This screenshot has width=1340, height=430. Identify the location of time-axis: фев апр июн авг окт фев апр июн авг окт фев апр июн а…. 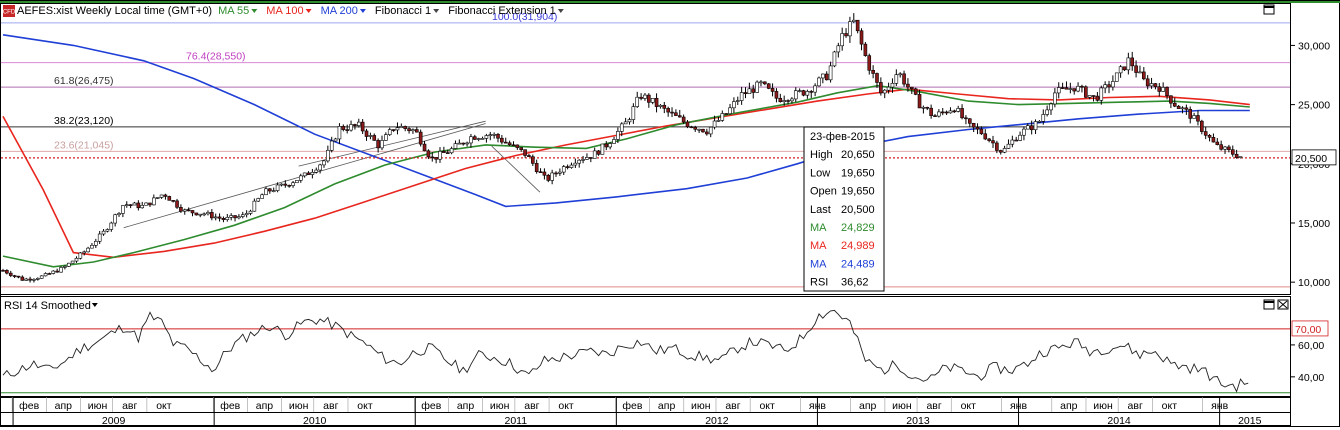
(645, 412).